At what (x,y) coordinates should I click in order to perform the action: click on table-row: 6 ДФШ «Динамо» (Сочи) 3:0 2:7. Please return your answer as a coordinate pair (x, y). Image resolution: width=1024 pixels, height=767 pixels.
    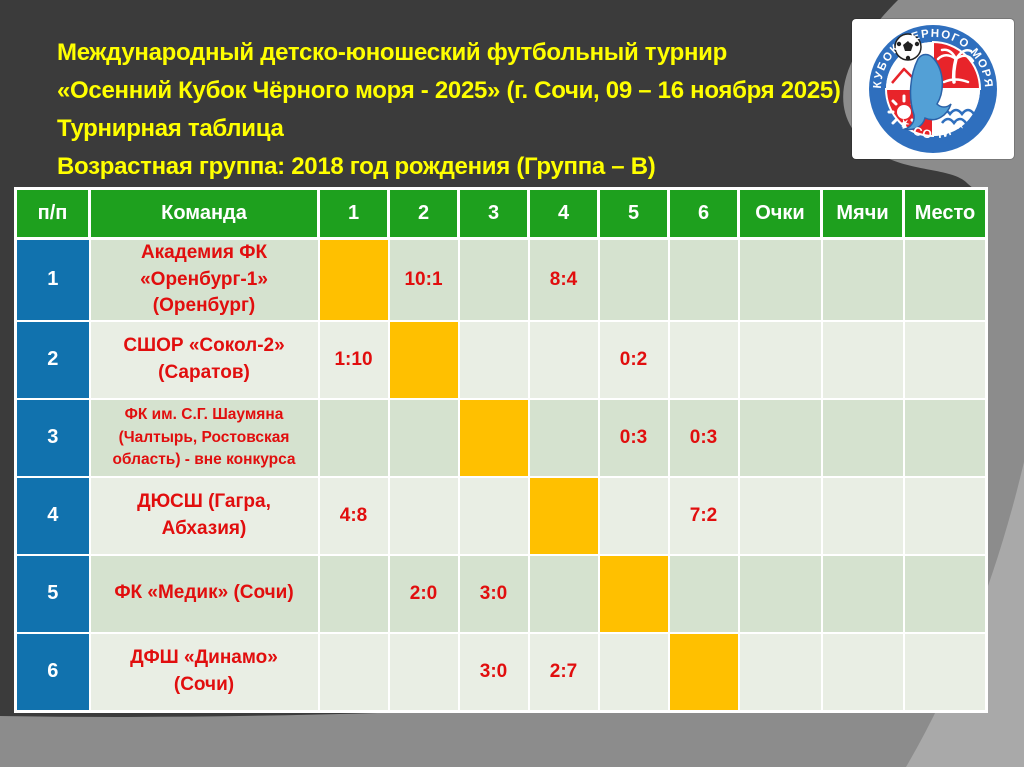
    Looking at the image, I should click on (501, 672).